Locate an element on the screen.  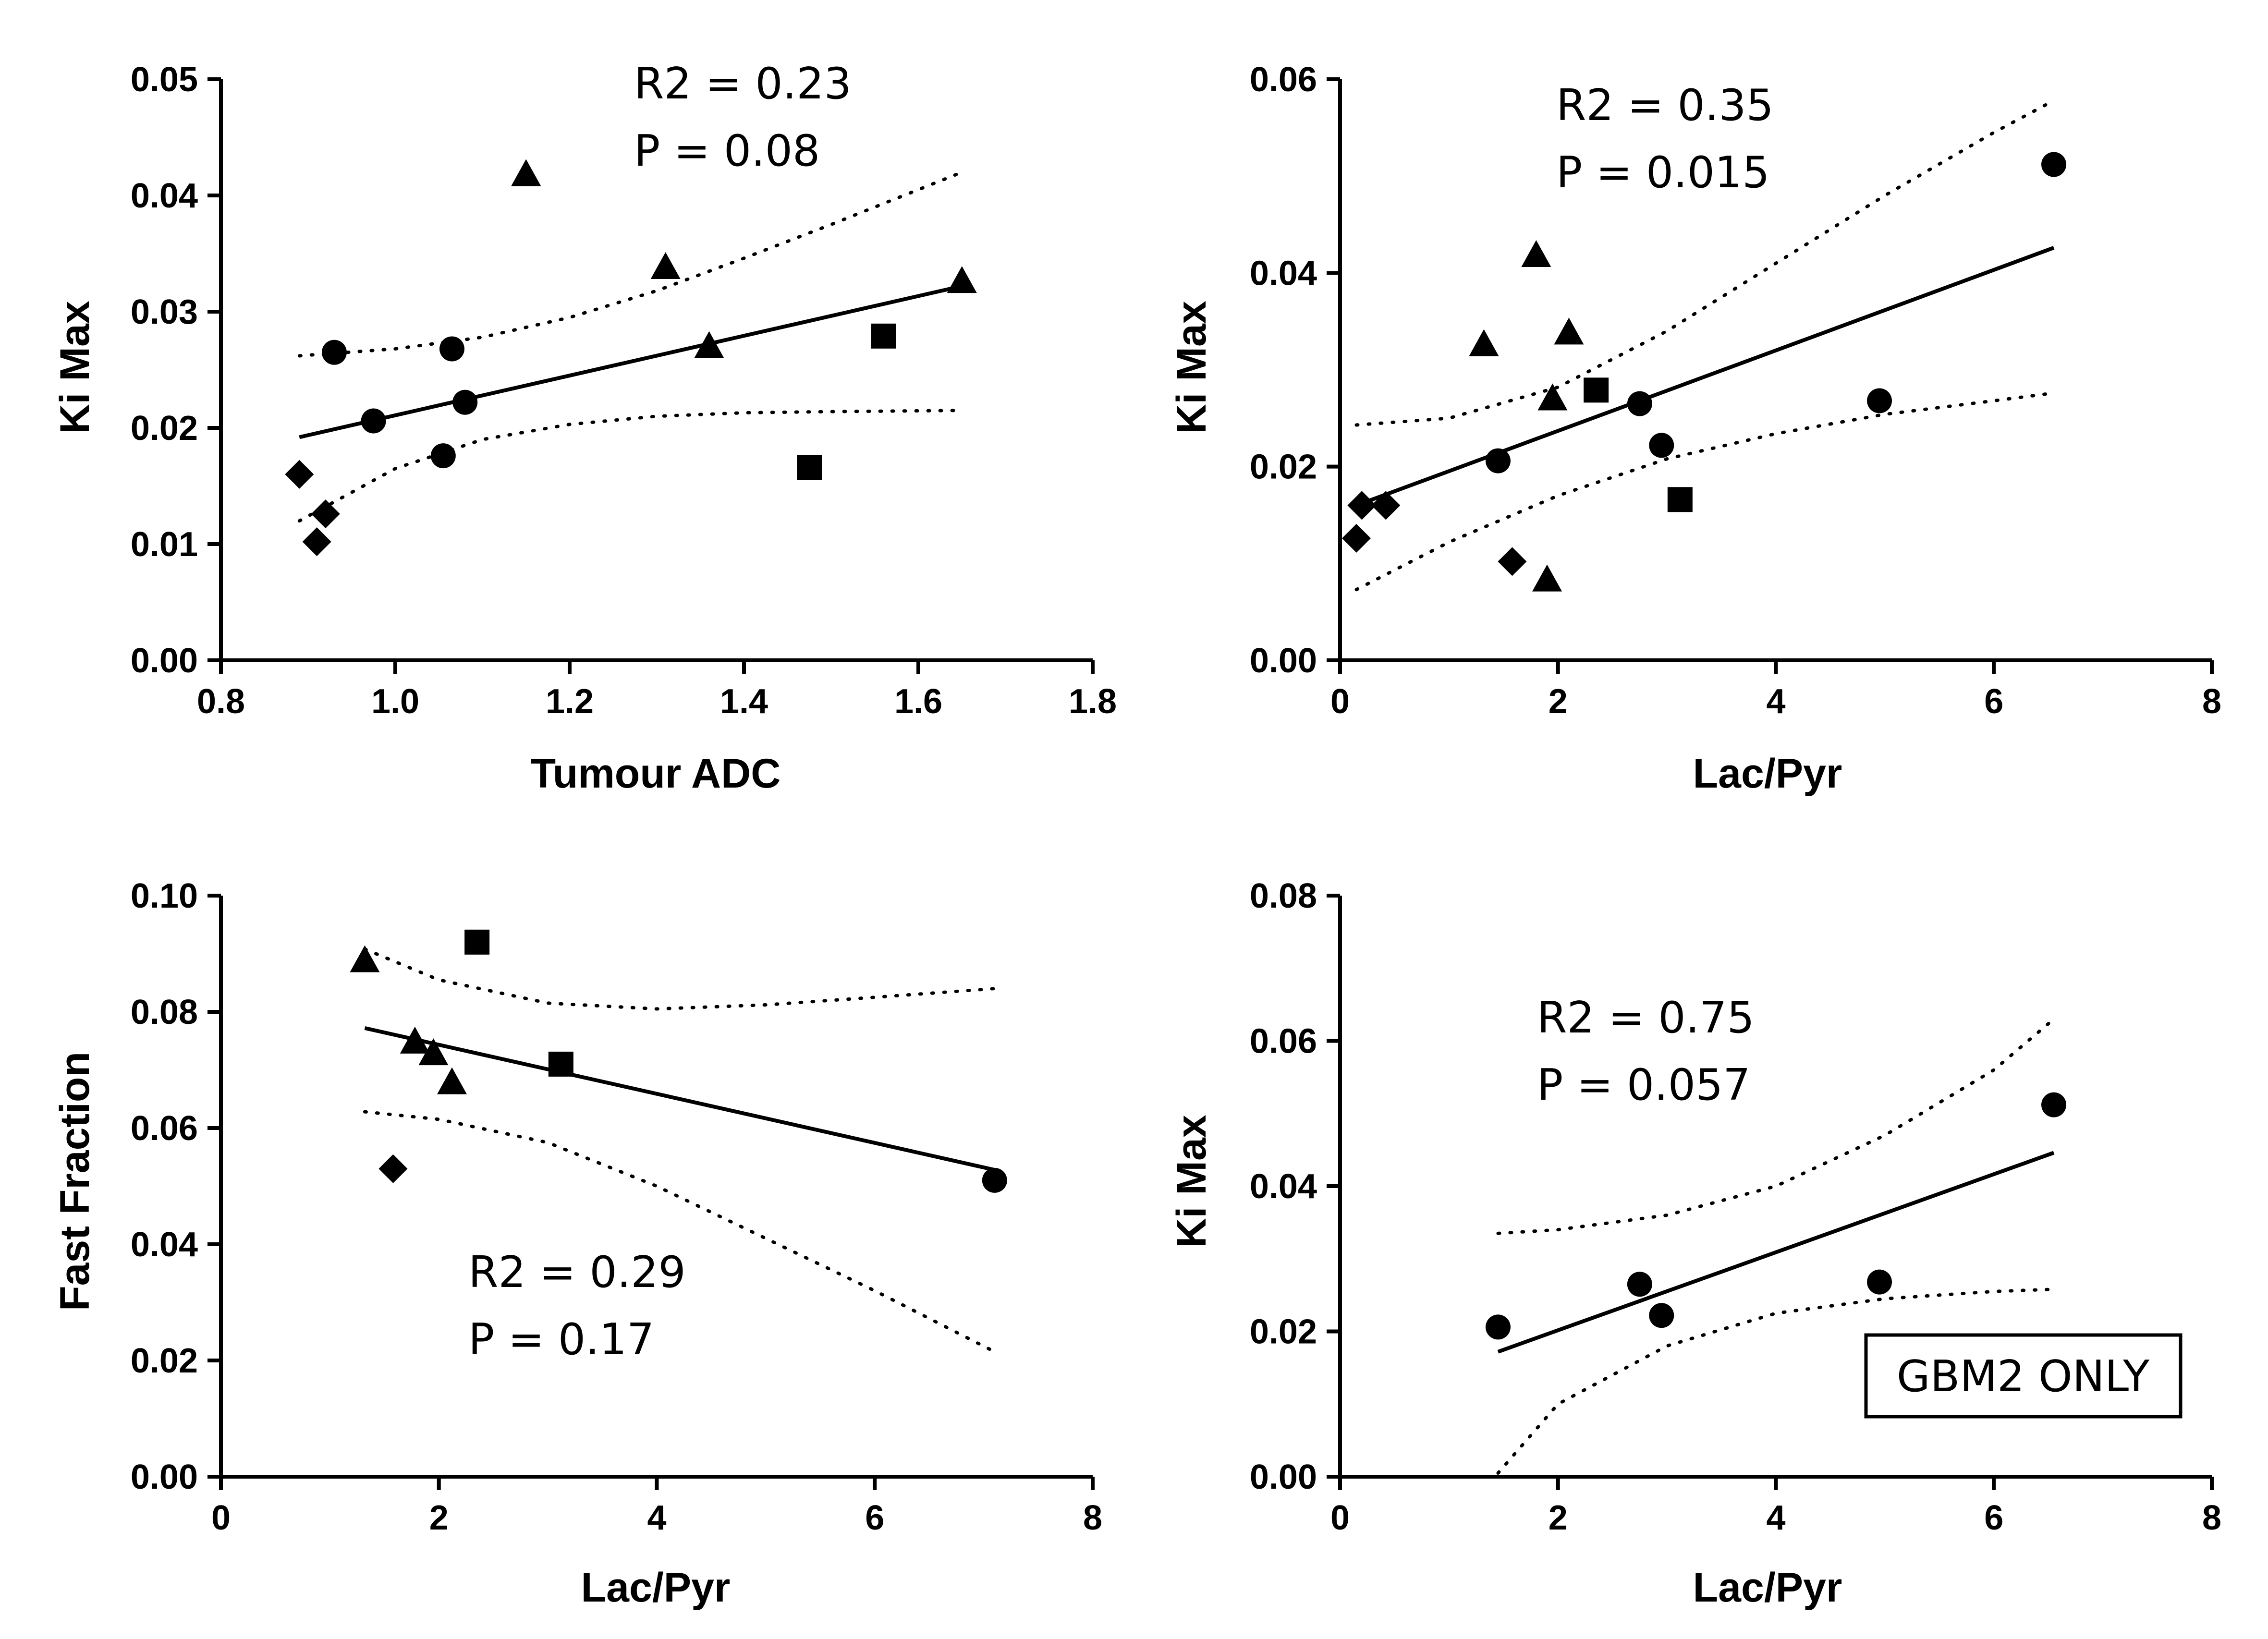
panel-4-y-axis-title: Ki Max is located at coordinates (1192, 1181).